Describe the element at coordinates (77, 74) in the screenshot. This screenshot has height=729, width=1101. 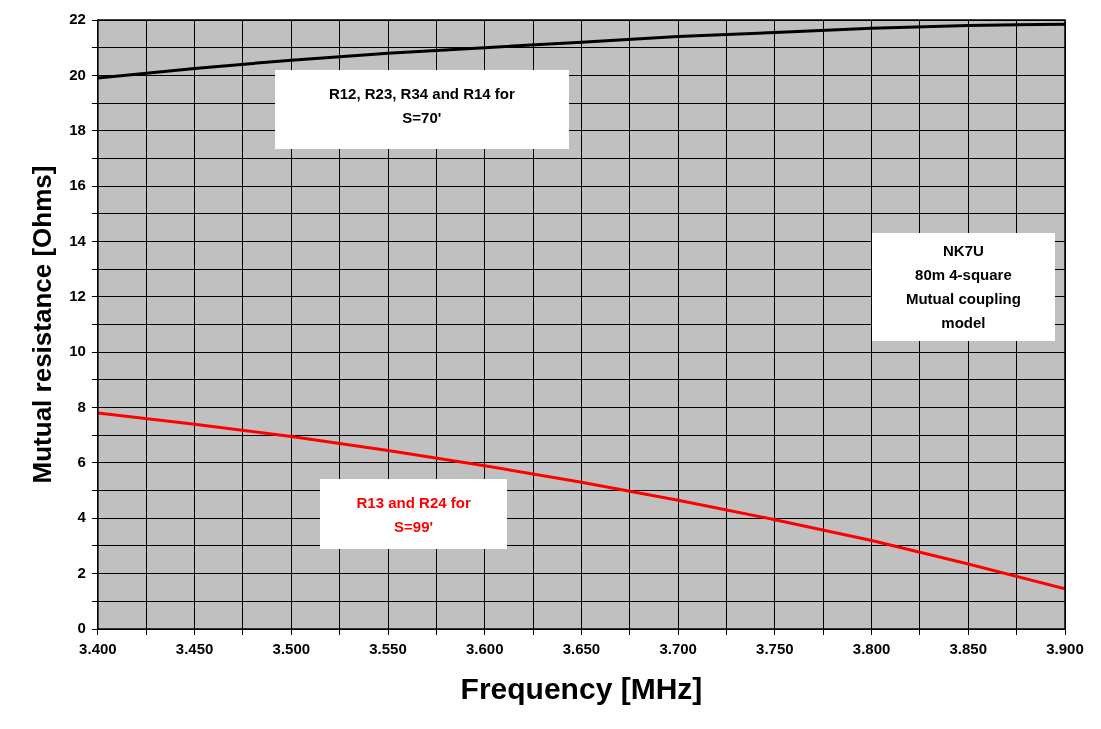
I see `y-tick-label: 20` at that location.